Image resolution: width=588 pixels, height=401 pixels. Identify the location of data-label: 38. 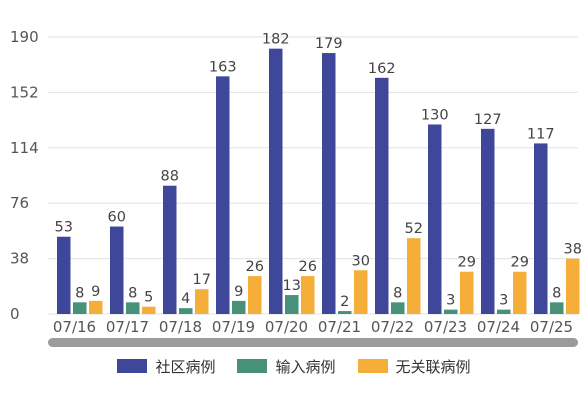
(573, 250).